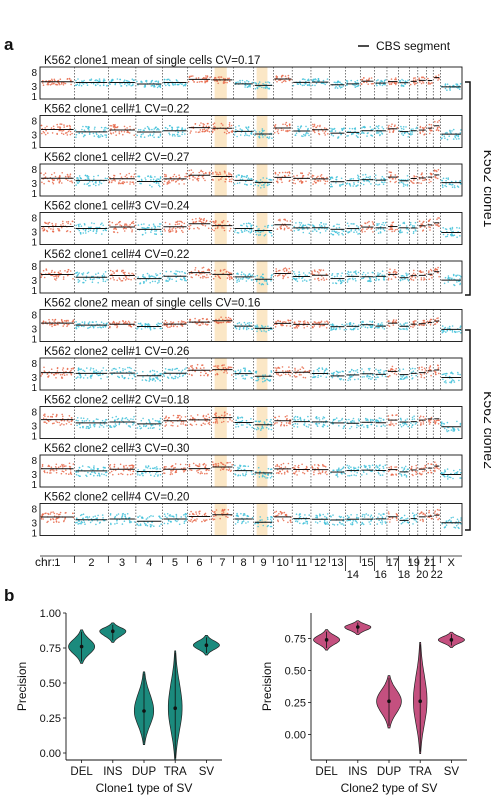  What do you see at coordinates (262, 228) in the screenshot?
I see `highlight-band` at bounding box center [262, 228].